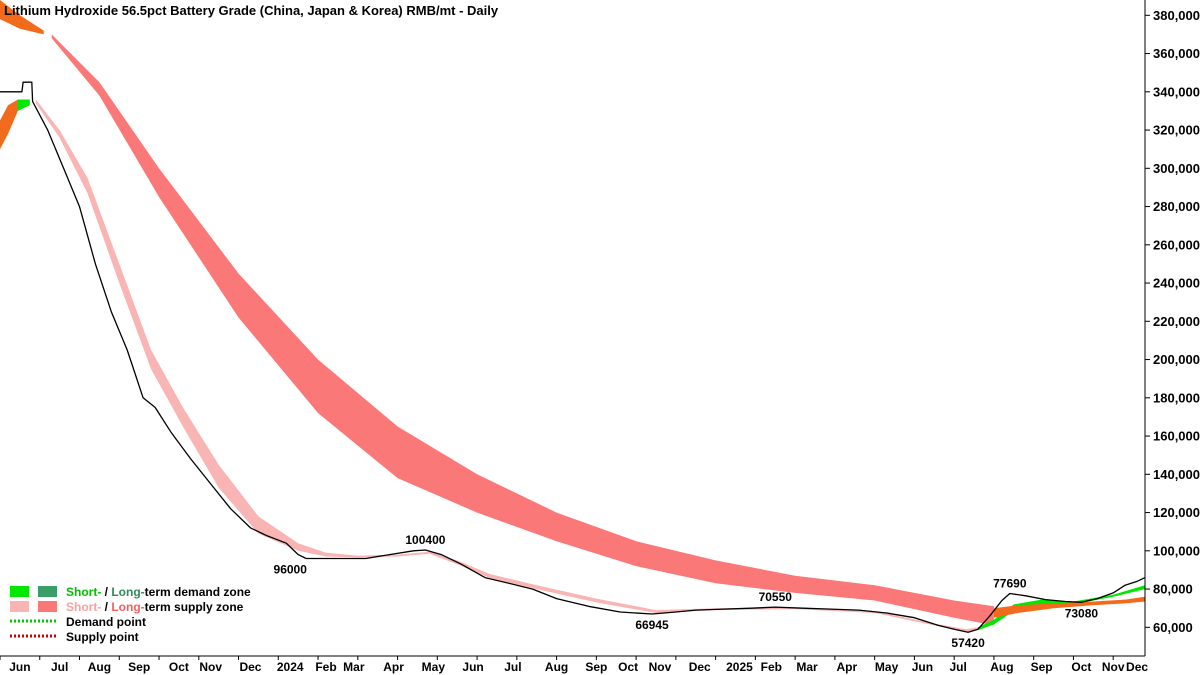 This screenshot has height=675, width=1200. Describe the element at coordinates (106, 622) in the screenshot. I see `legend-label: Demand point` at that location.